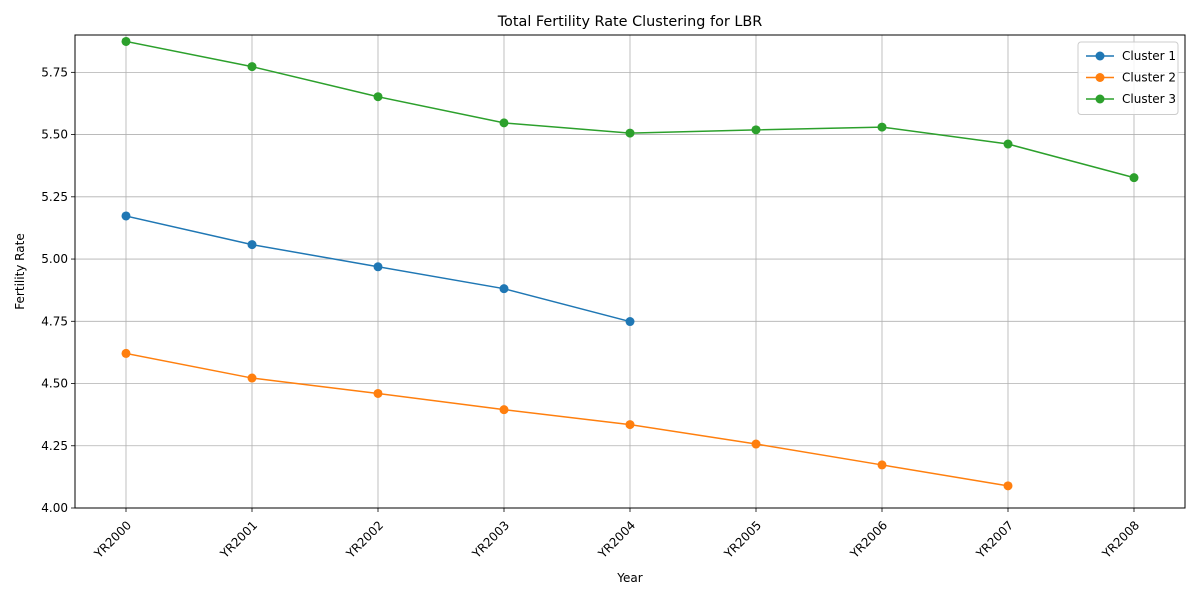 This screenshot has height=600, width=1200. Describe the element at coordinates (112, 539) in the screenshot. I see `x-tick-label: YR2000` at that location.